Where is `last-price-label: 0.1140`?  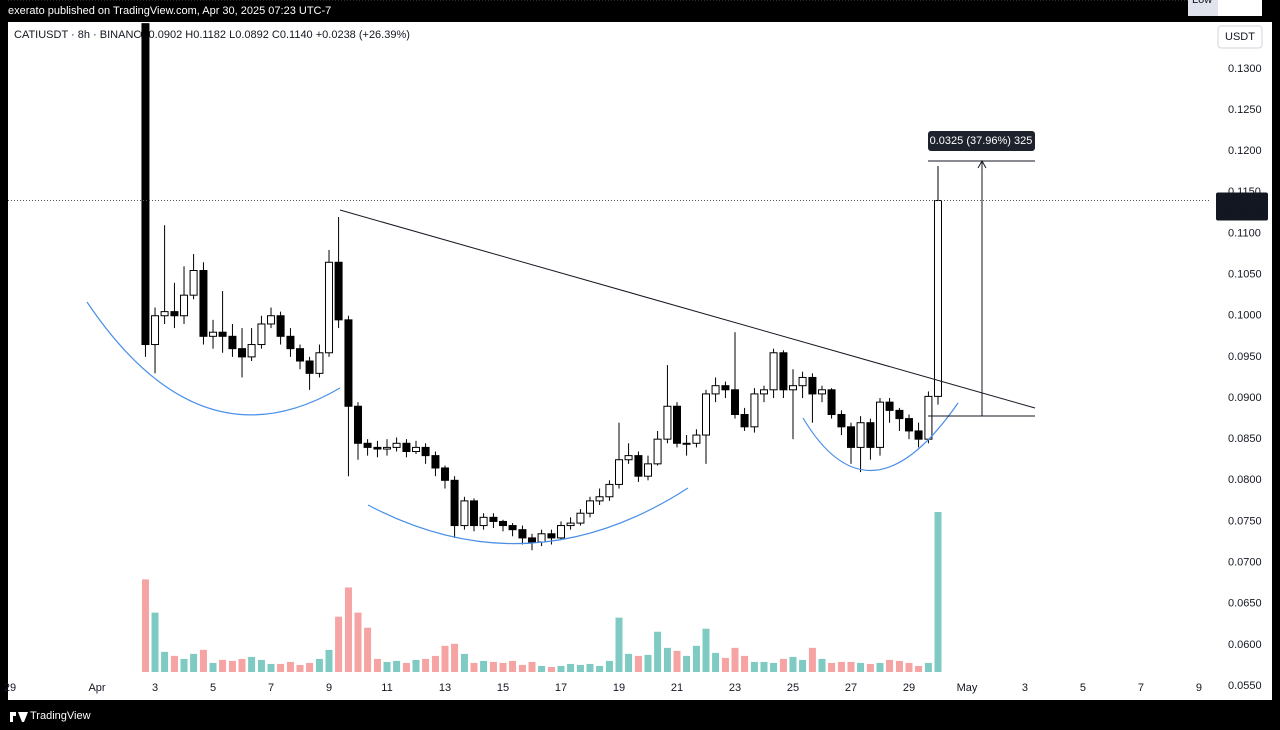
last-price-label: 0.1140 is located at coordinates (1238, 200).